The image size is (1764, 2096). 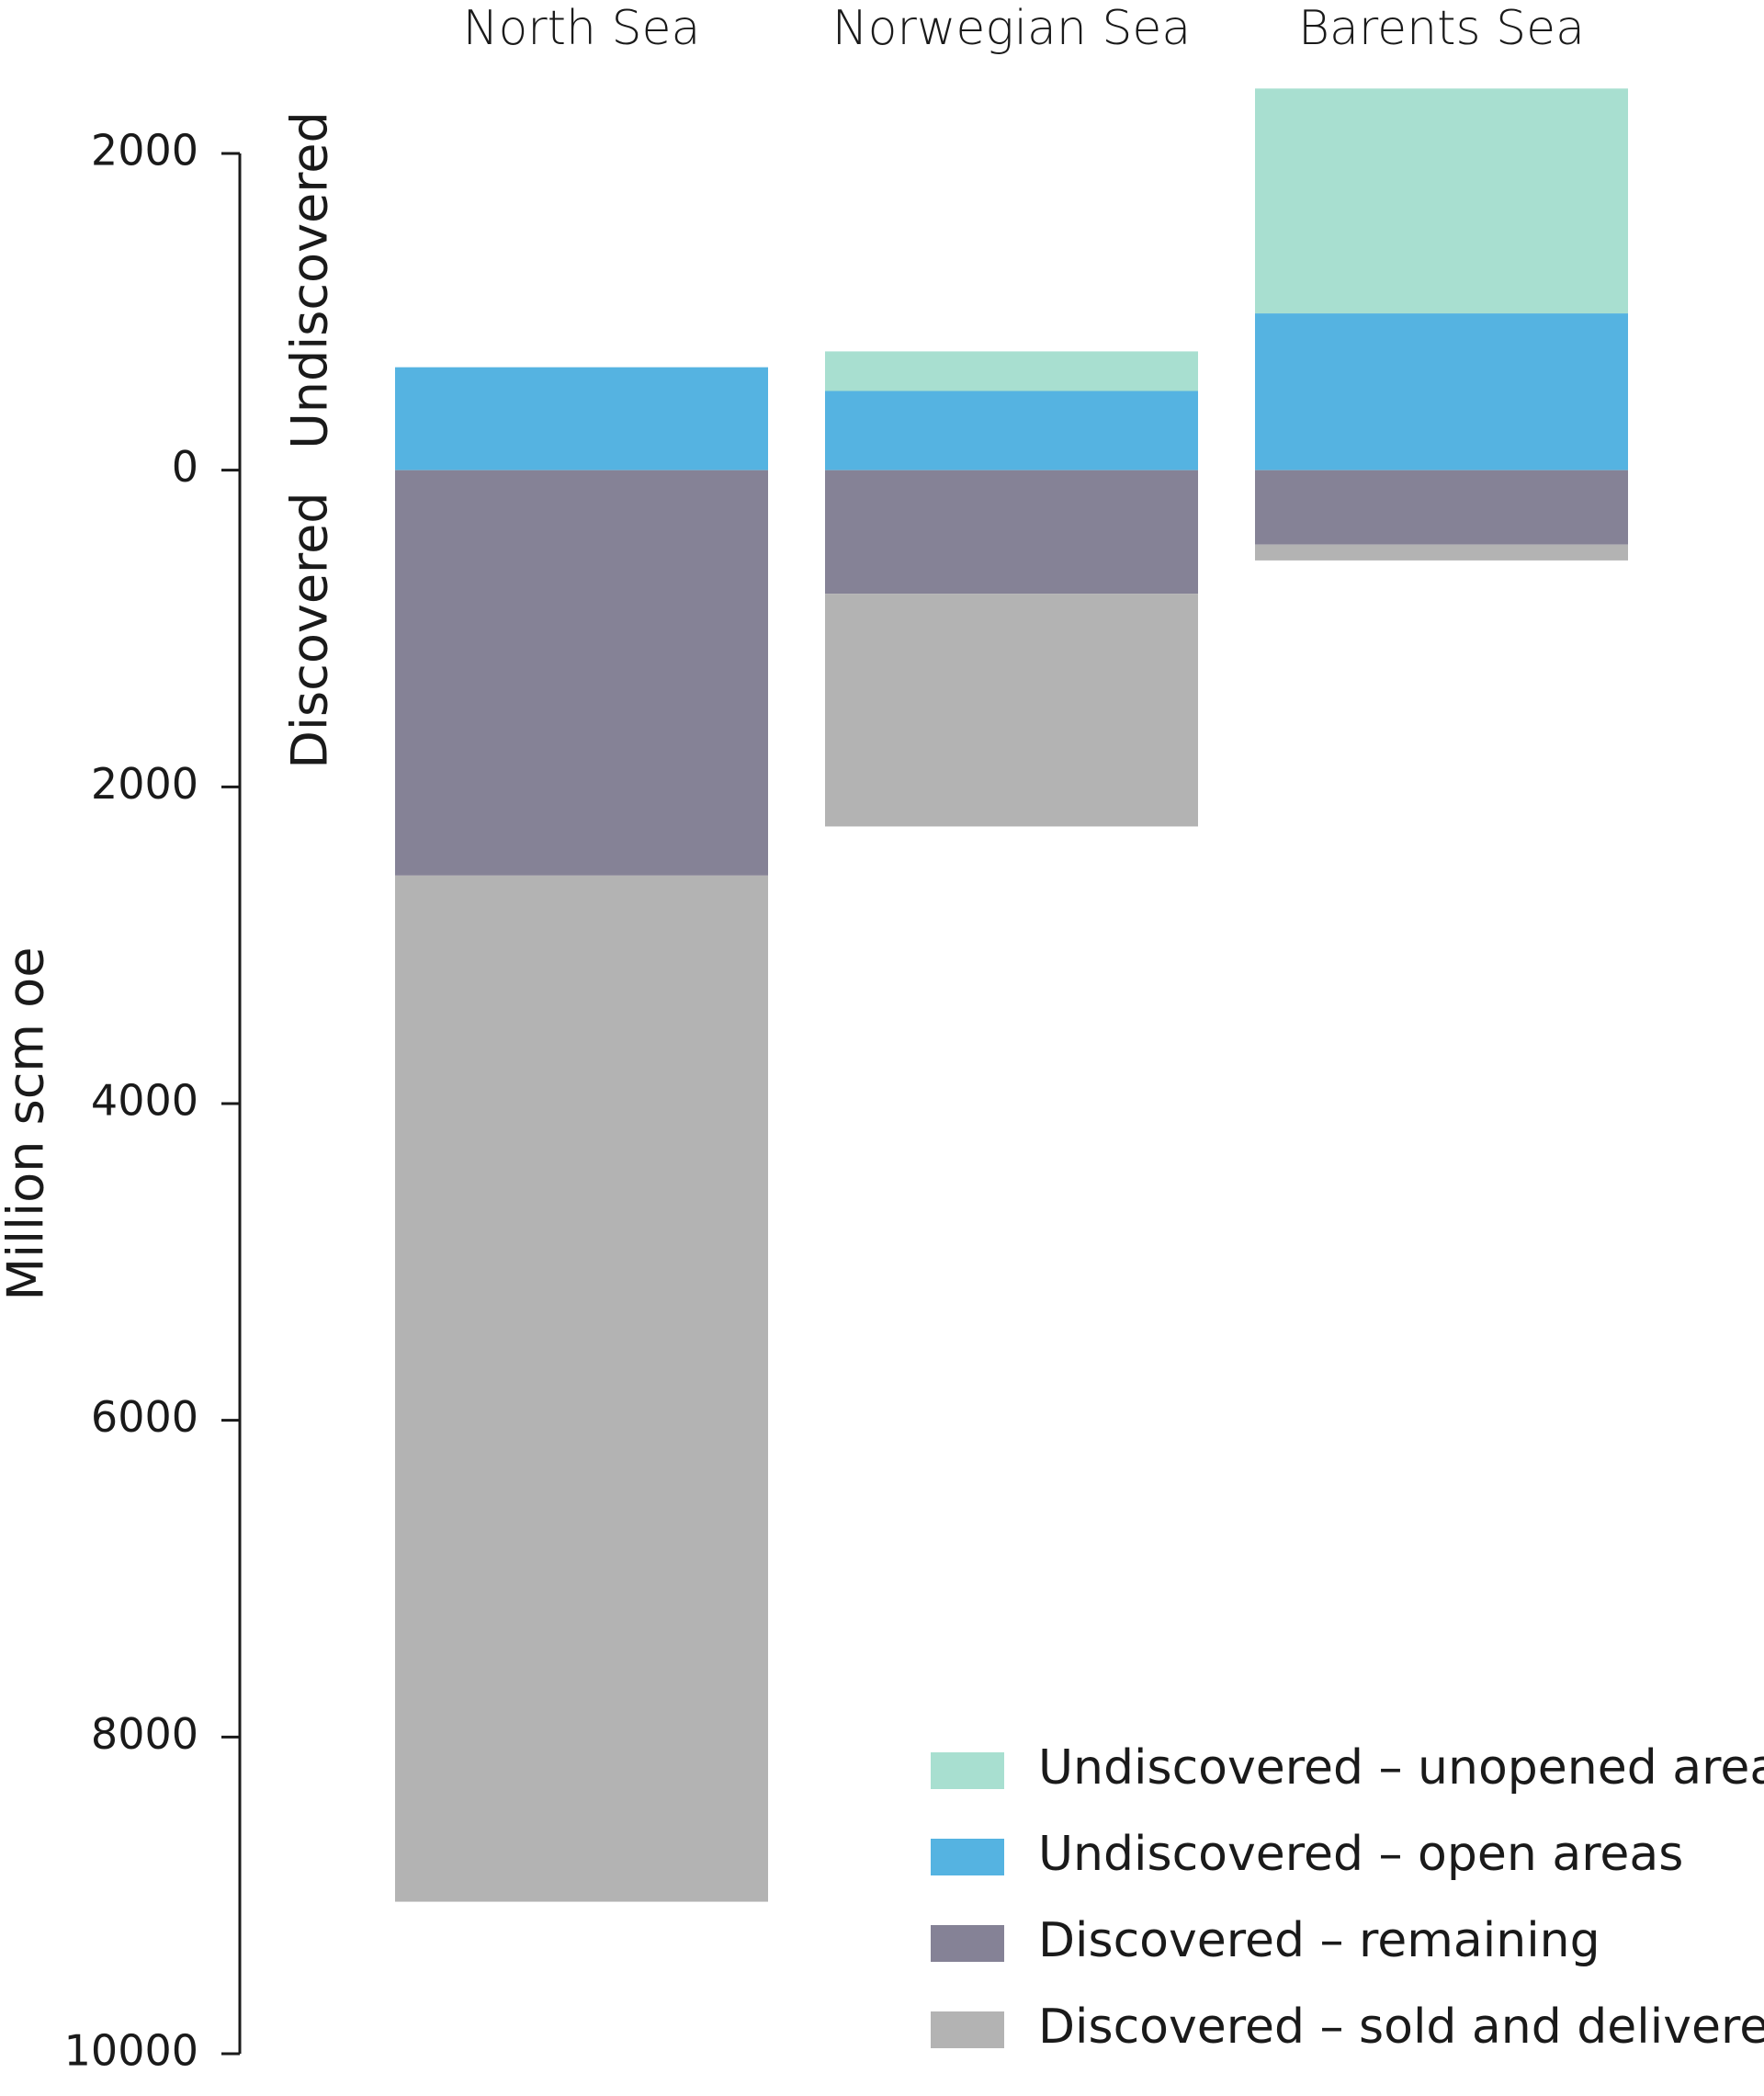 What do you see at coordinates (1401, 2027) in the screenshot?
I see `legend-label: Discovered – sold and delivered` at bounding box center [1401, 2027].